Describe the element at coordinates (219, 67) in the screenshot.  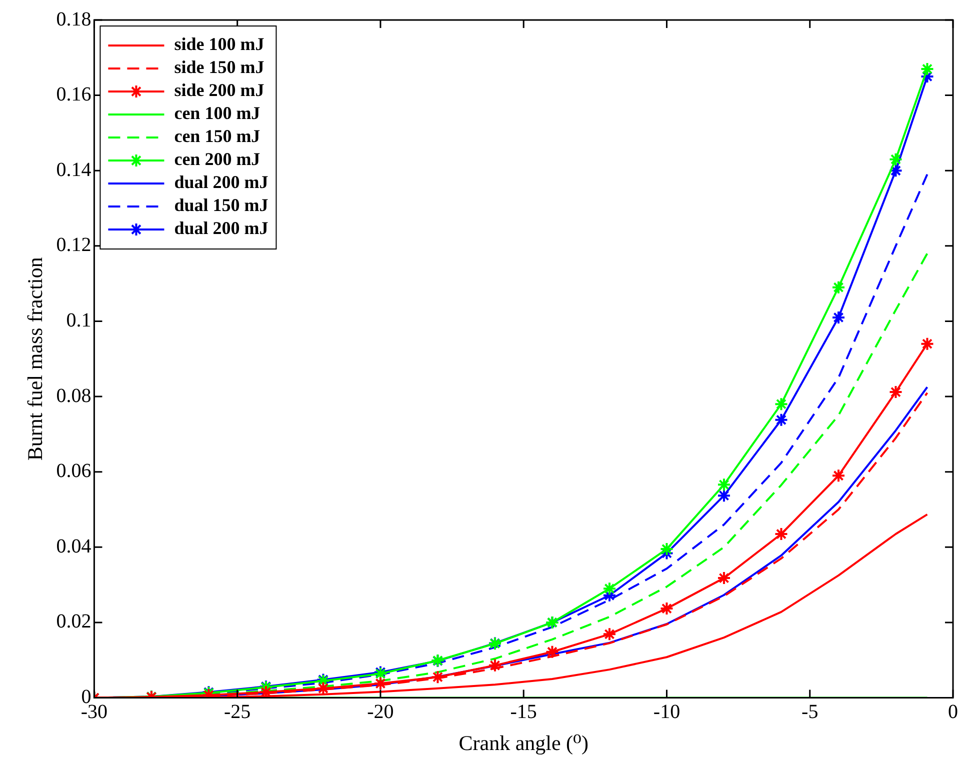
I see `legend-label: side 150 mJ` at that location.